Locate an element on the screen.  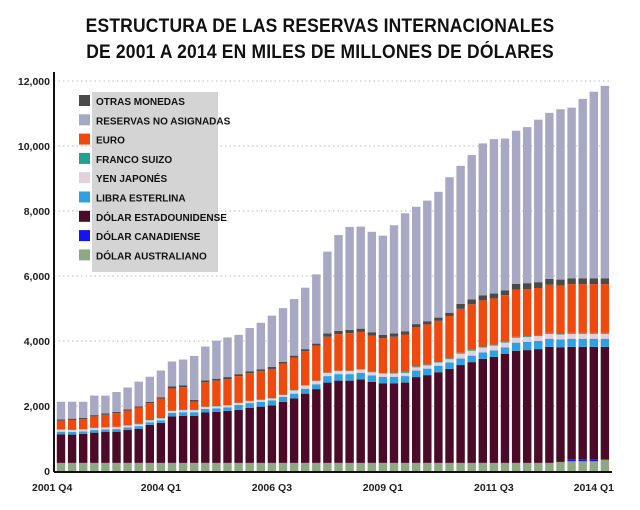
legend-swatch-yen is located at coordinates (84, 178).